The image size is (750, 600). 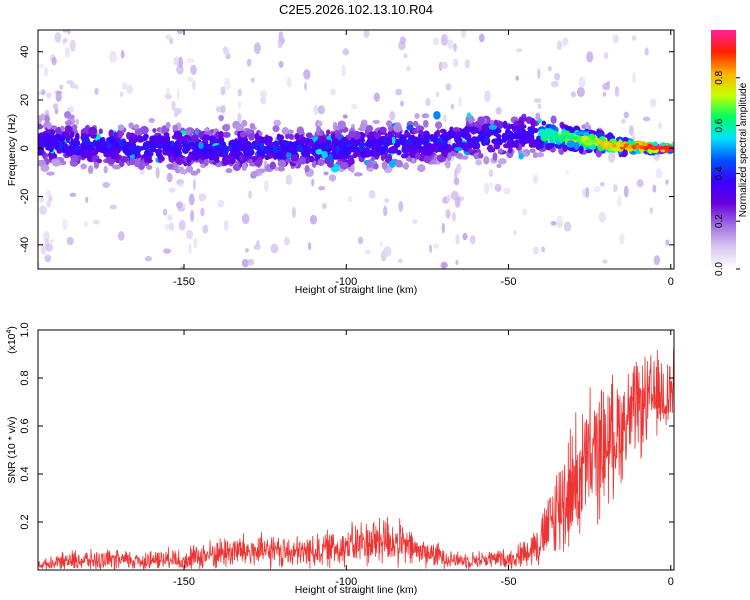 What do you see at coordinates (12, 340) in the screenshot?
I see `snr-multiplier: (x104)` at bounding box center [12, 340].